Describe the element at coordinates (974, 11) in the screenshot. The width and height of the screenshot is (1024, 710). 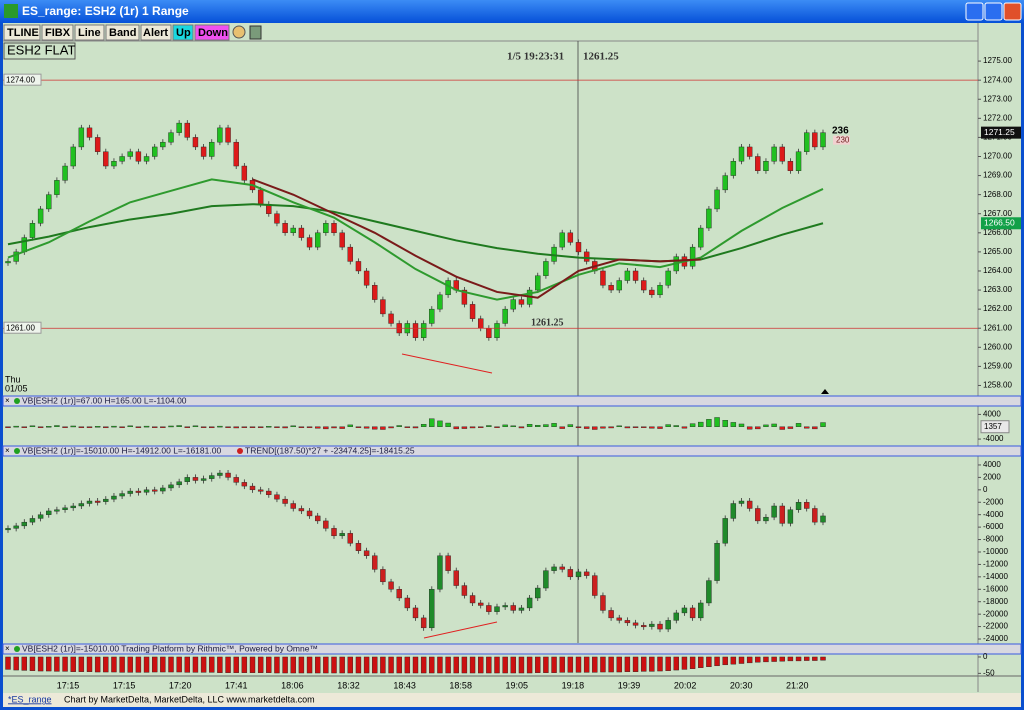
I see `minimize-button` at that location.